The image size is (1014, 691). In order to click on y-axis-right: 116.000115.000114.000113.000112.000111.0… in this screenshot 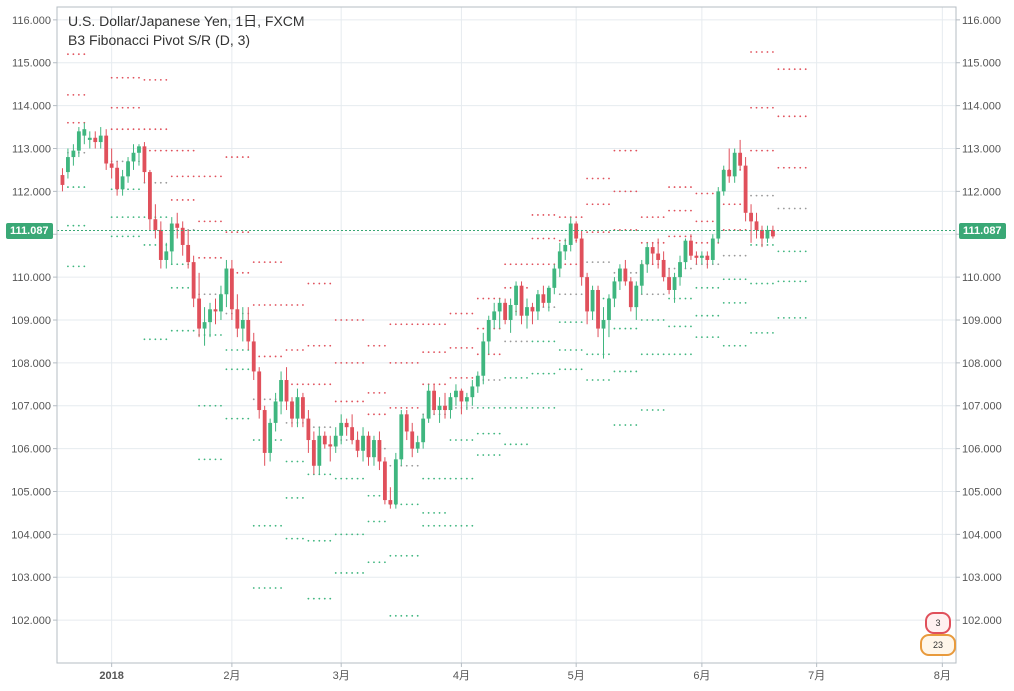, I will do `click(979, 321)`.